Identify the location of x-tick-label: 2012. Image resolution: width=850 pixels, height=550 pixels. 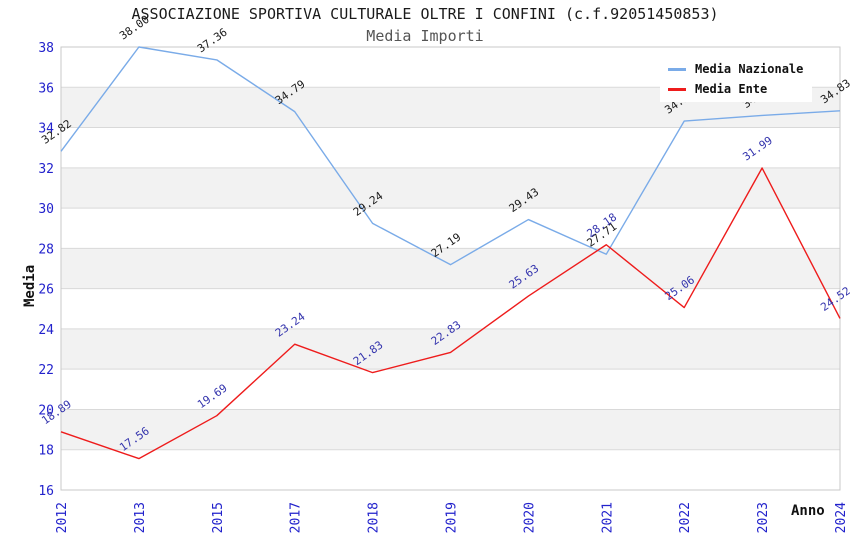
(62, 517).